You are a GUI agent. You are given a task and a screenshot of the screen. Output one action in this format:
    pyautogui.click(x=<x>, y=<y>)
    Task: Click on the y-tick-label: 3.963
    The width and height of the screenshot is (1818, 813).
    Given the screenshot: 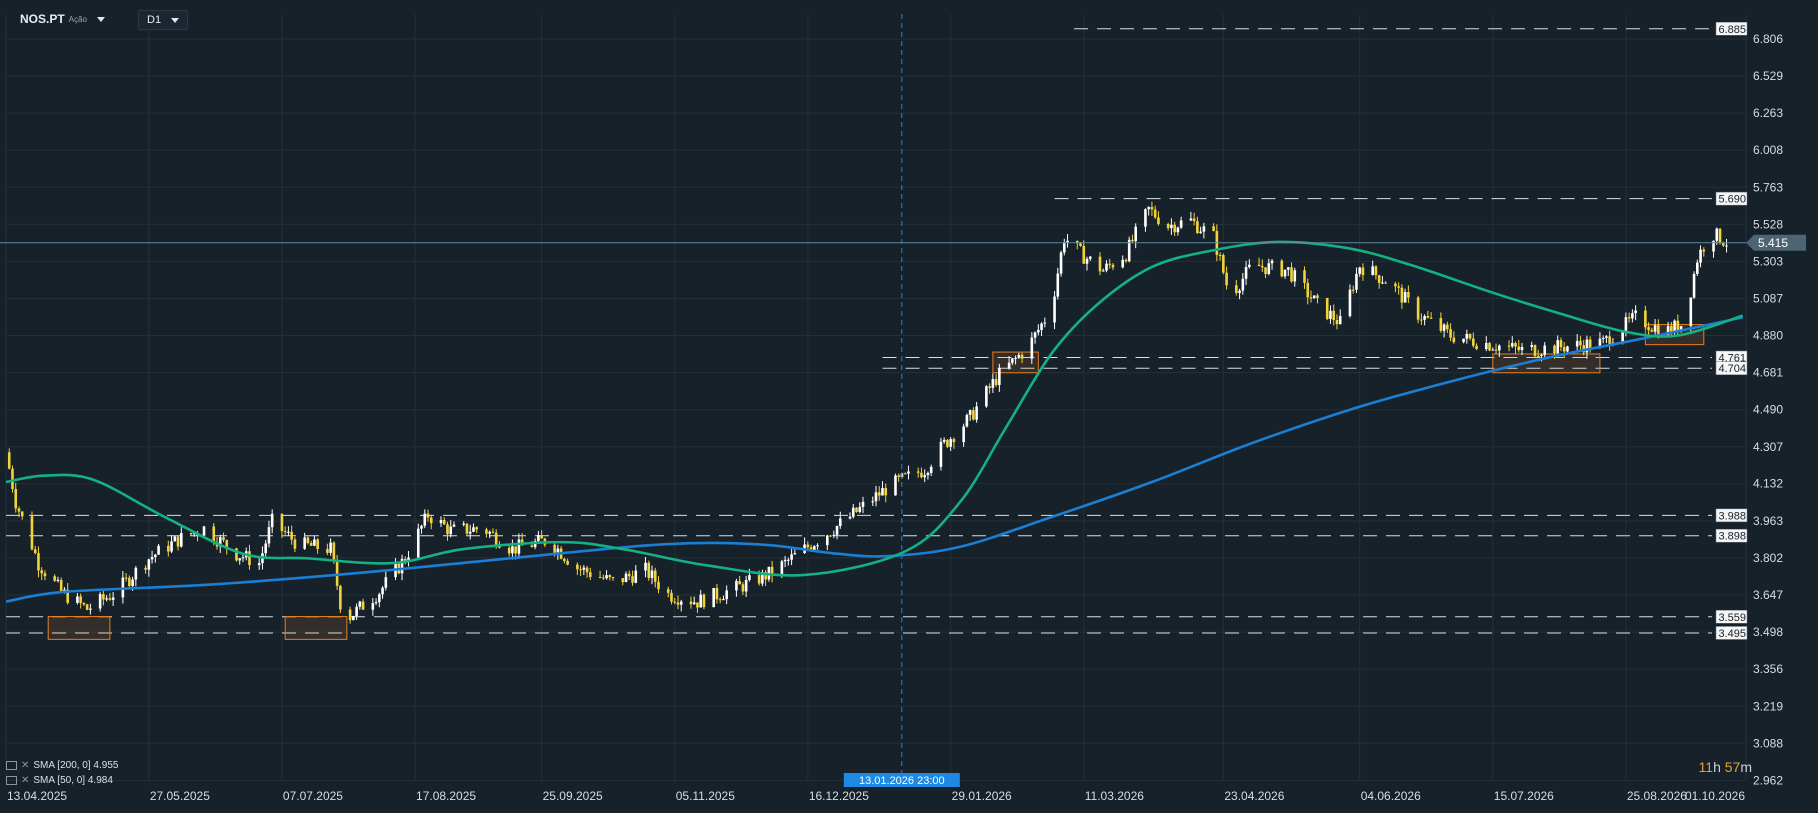 What is the action you would take?
    pyautogui.click(x=1768, y=521)
    